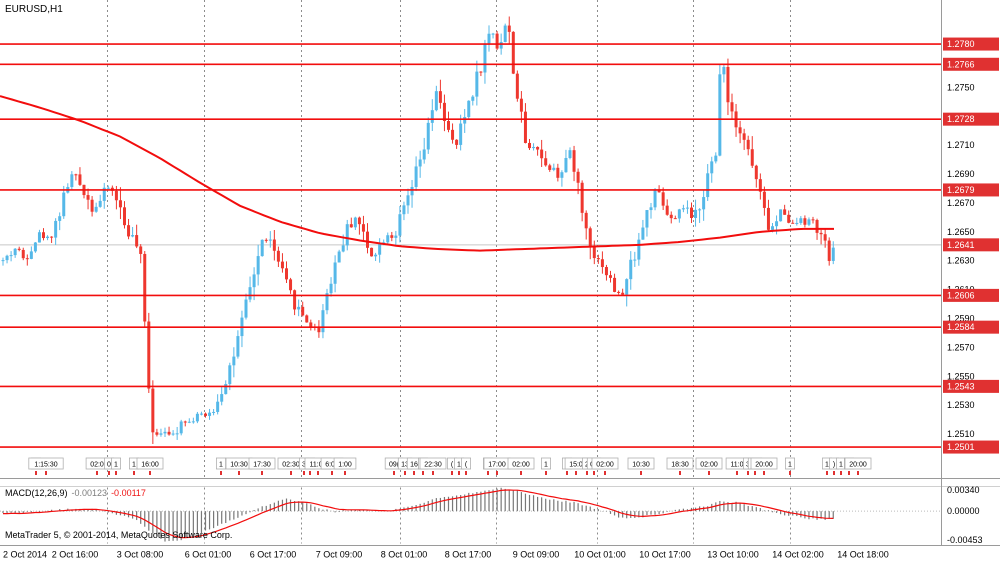  Describe the element at coordinates (262, 466) in the screenshot. I see `event-marker: 17:30` at that location.